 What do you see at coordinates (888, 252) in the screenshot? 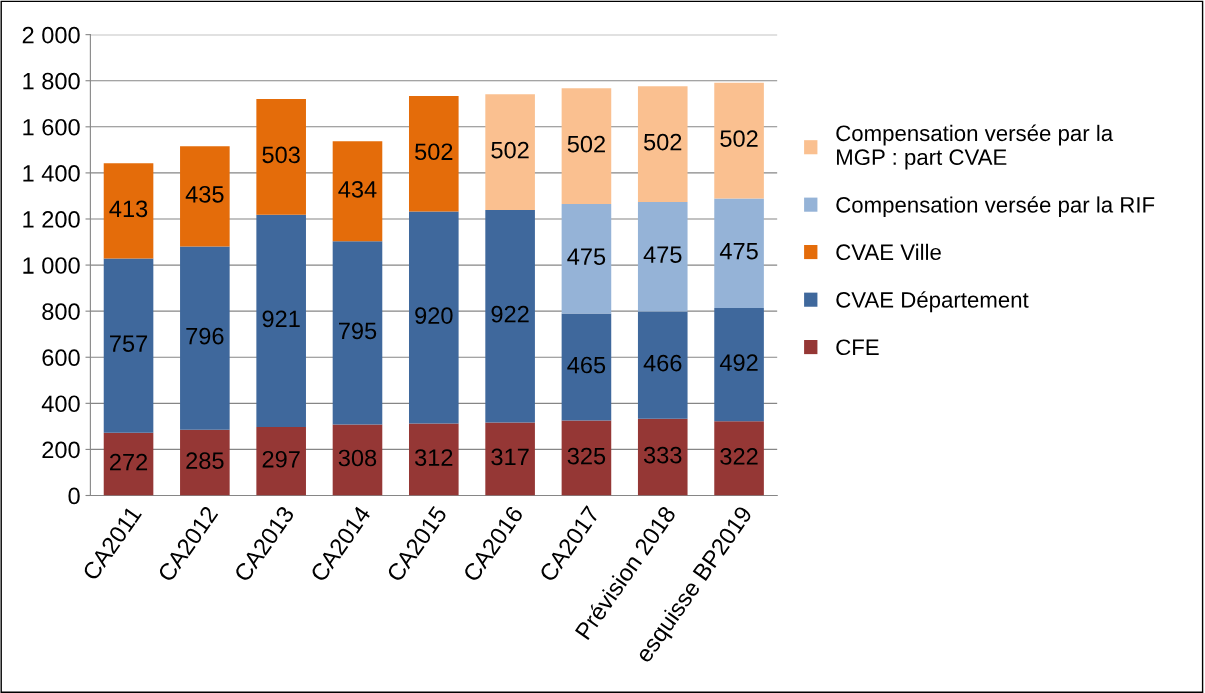
I see `legend-label: CVAE Ville` at bounding box center [888, 252].